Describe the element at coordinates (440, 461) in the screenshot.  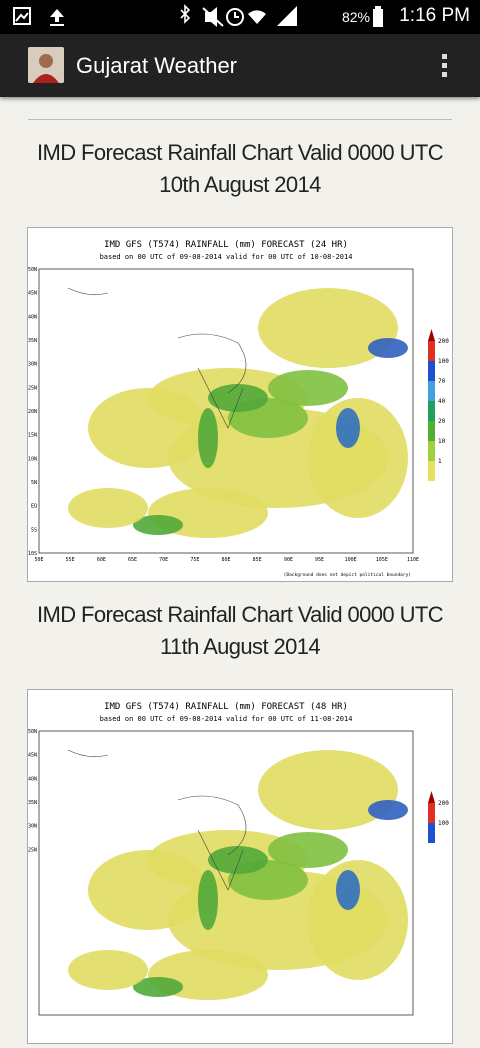
I see `legend-label: 1` at that location.